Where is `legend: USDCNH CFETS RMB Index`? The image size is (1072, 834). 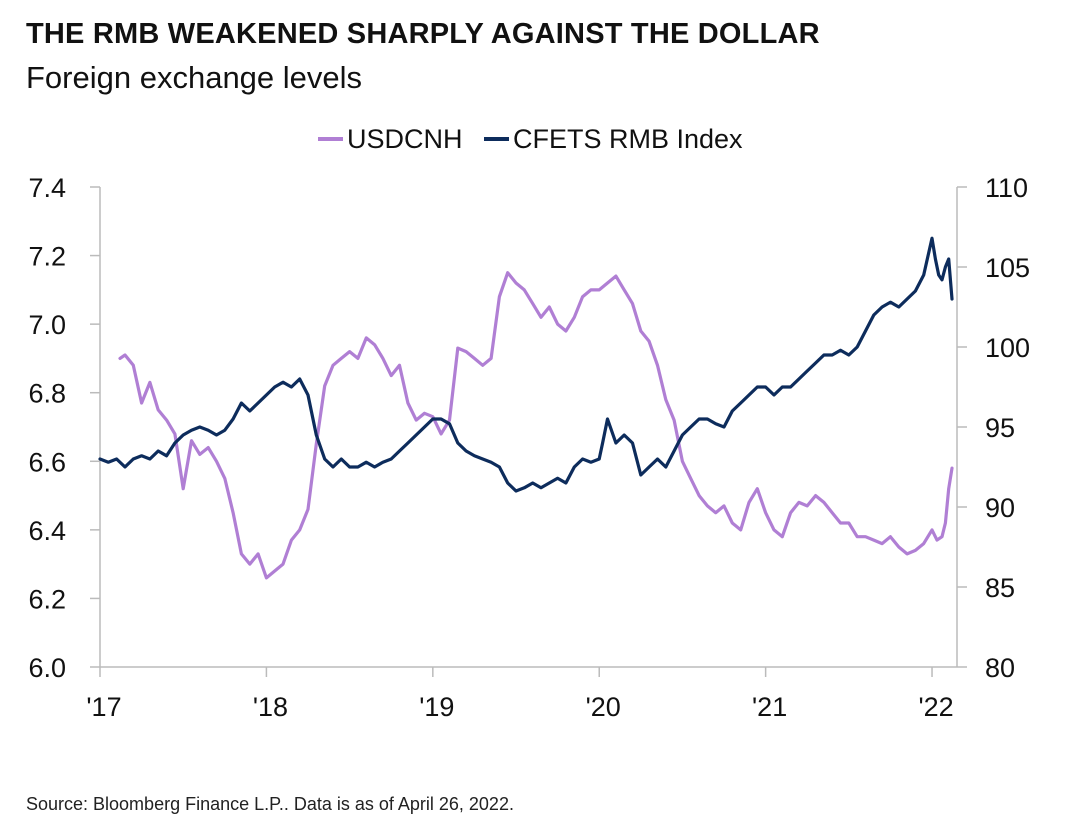
legend: USDCNH CFETS RMB Index is located at coordinates (530, 139).